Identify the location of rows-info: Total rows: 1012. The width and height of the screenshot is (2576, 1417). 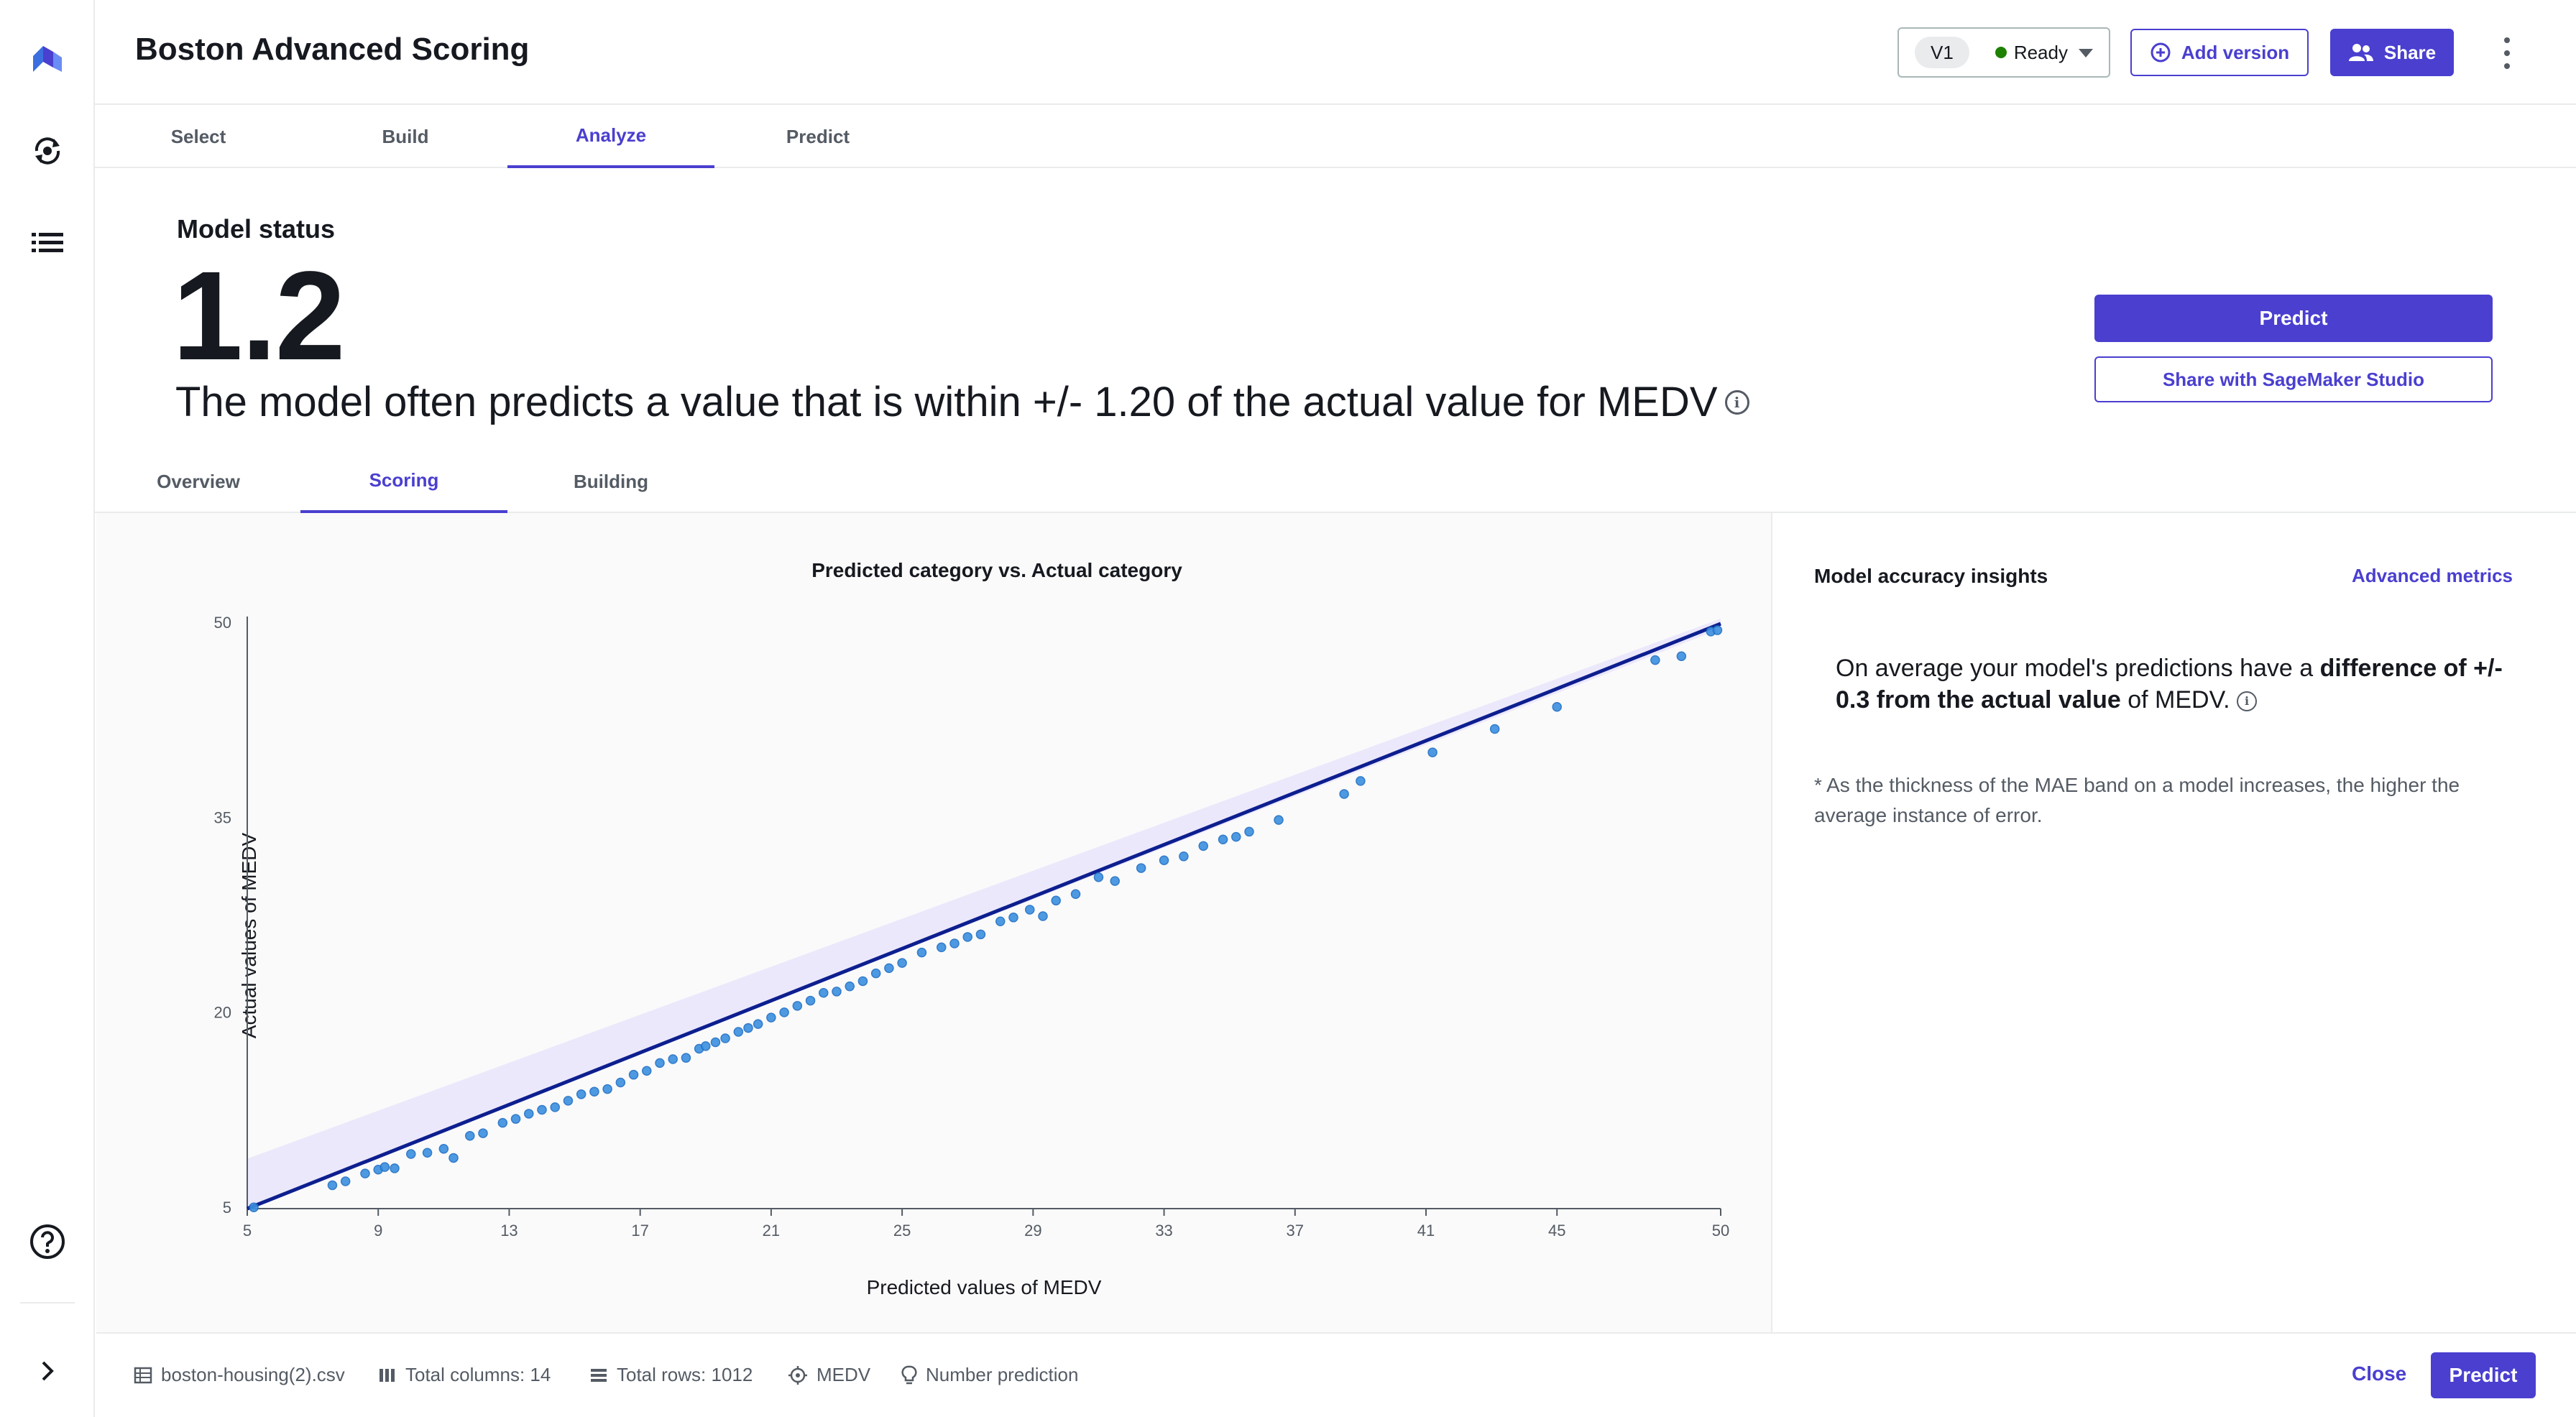
(671, 1375).